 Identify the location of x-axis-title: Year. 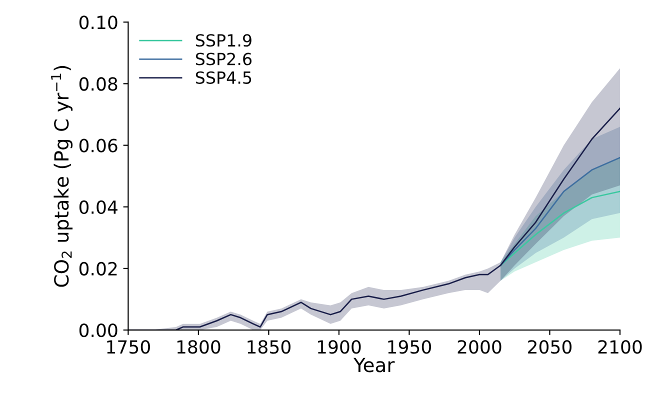
(374, 365).